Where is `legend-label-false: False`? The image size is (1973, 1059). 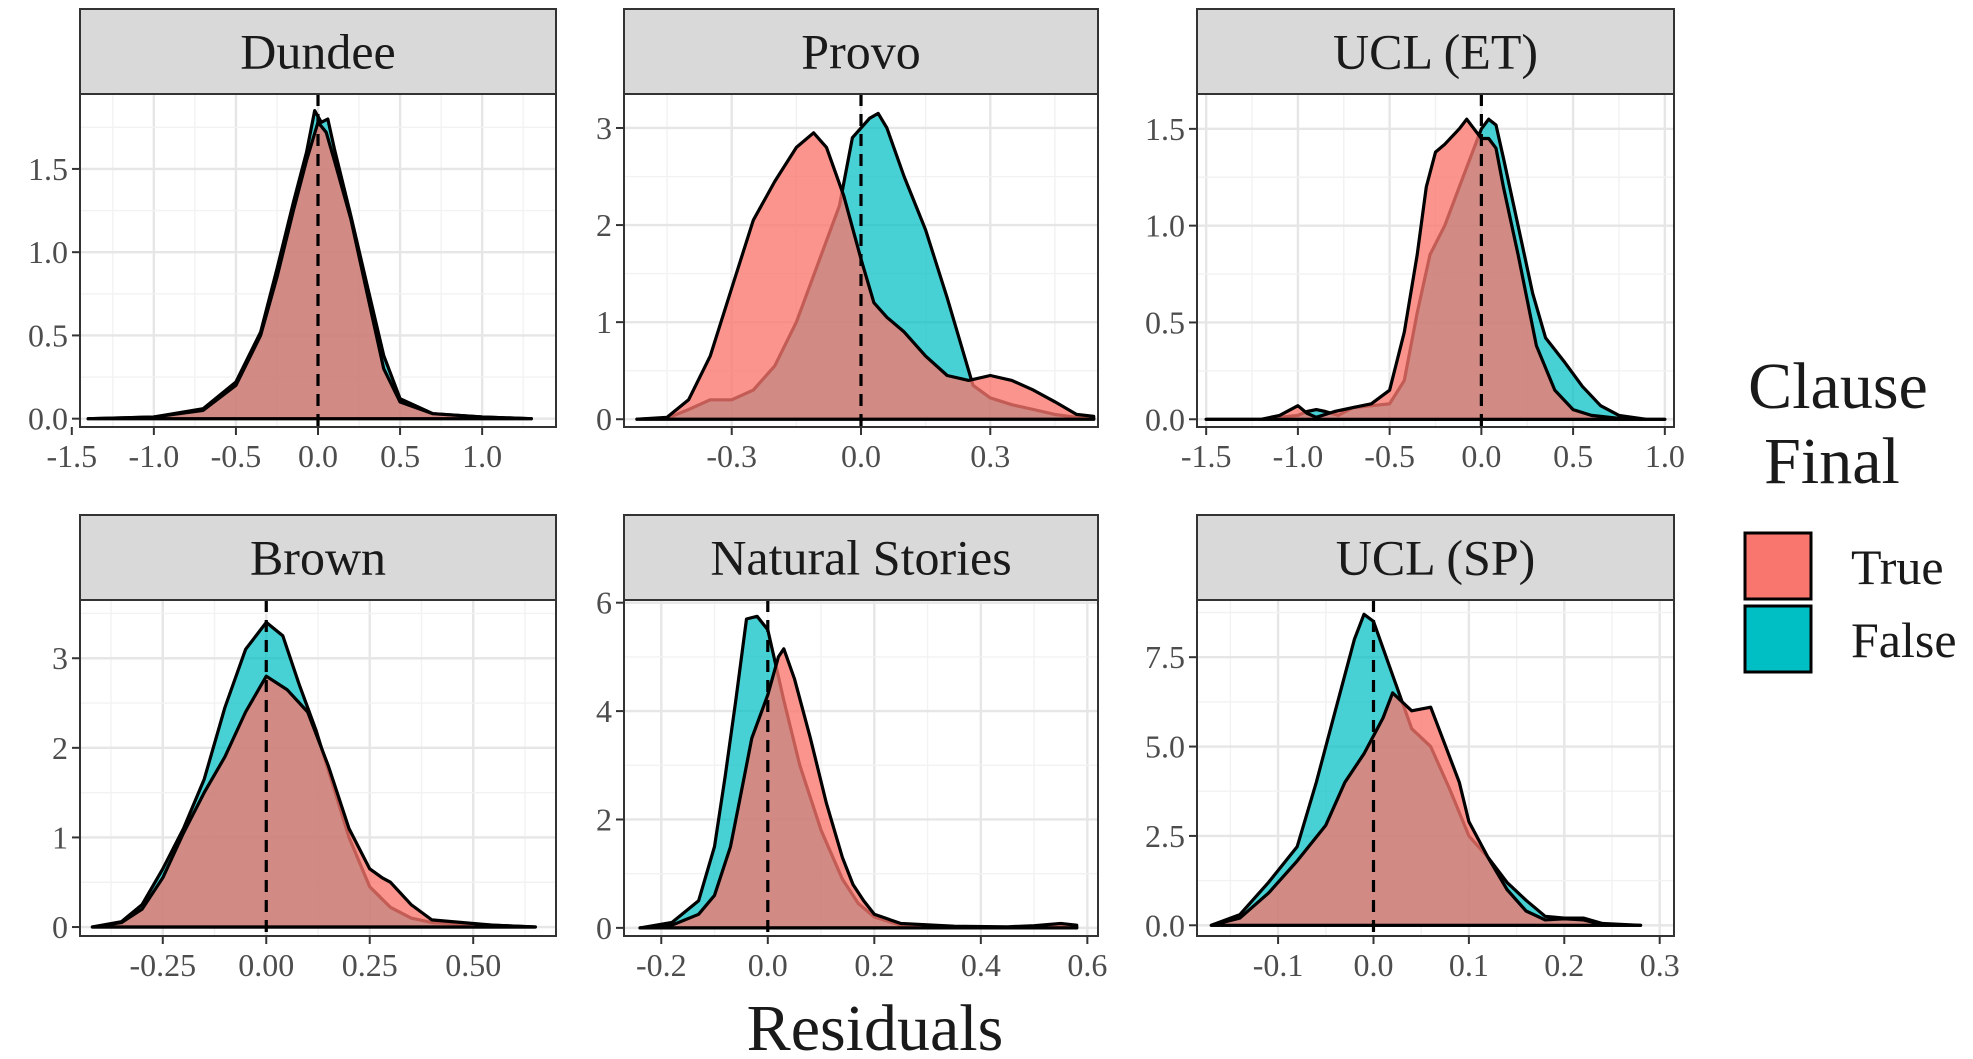 legend-label-false: False is located at coordinates (1904, 640).